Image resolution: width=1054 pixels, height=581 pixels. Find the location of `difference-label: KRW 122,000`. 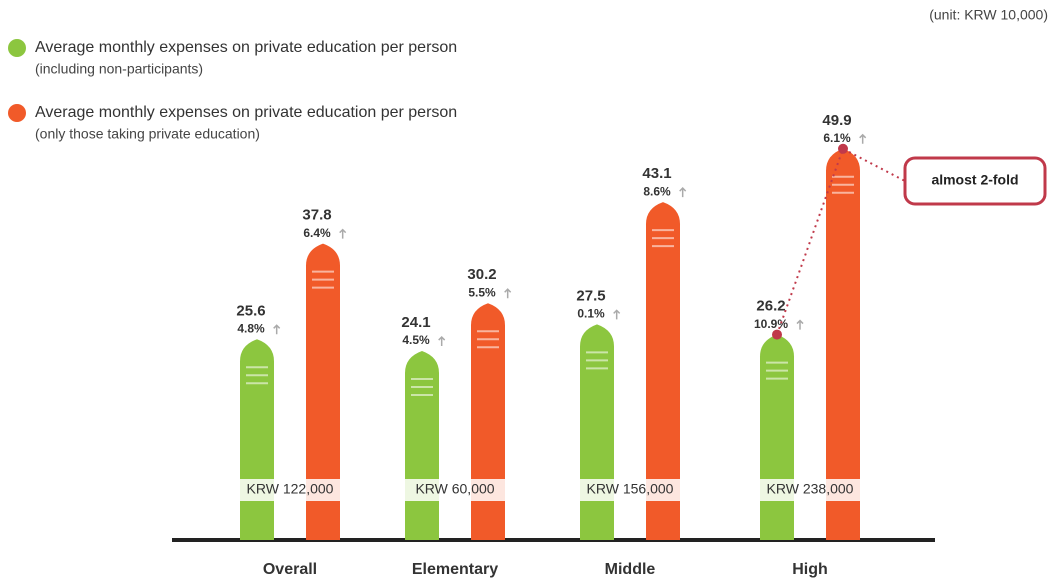

difference-label: KRW 122,000 is located at coordinates (290, 489).